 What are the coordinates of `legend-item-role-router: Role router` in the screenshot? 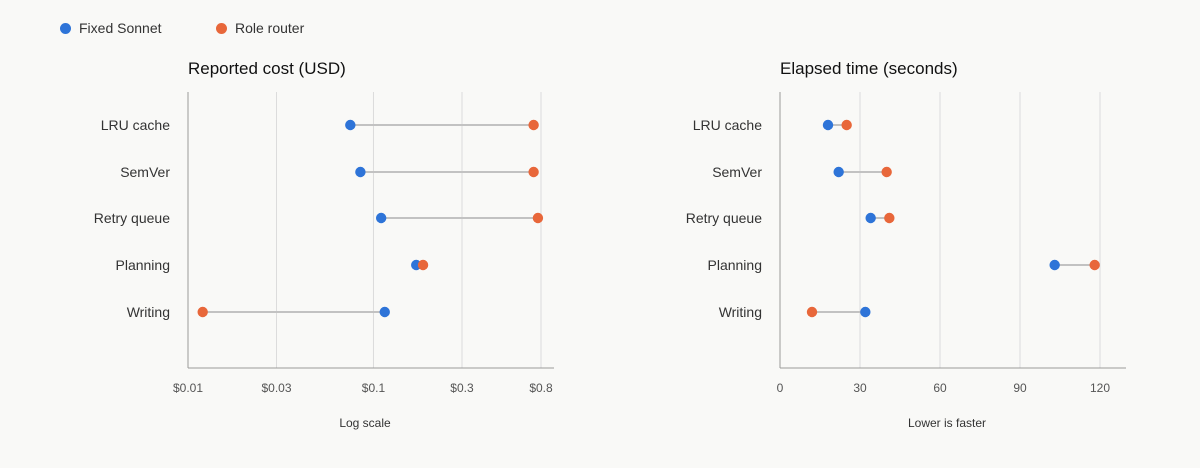 It's located at (260, 28).